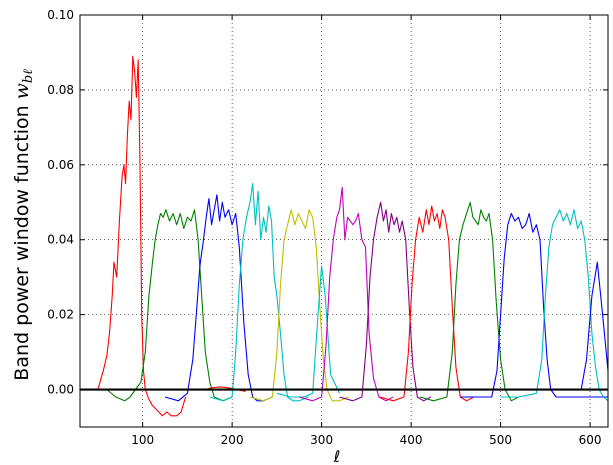 This screenshot has height=465, width=613. Describe the element at coordinates (232, 440) in the screenshot. I see `x-tick-label: 200` at that location.